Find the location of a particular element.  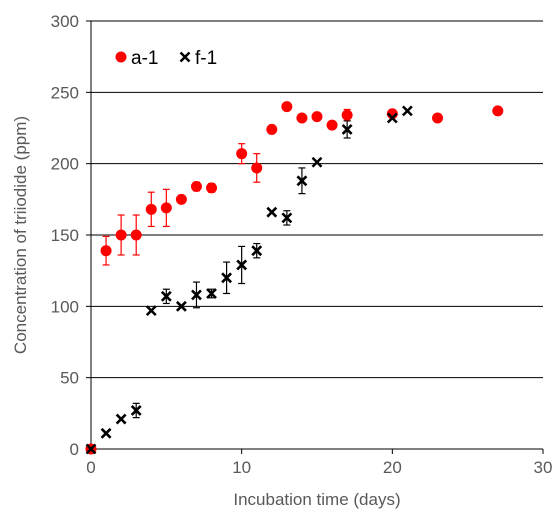

y-tick-labels: 0 50 100 150 200 250 300 is located at coordinates (65, 235).